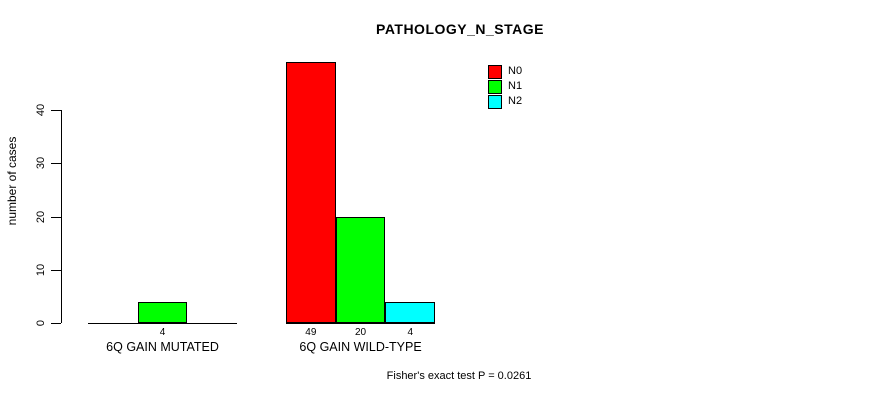 This screenshot has width=890, height=400. I want to click on bar-value-label: 20, so click(360, 332).